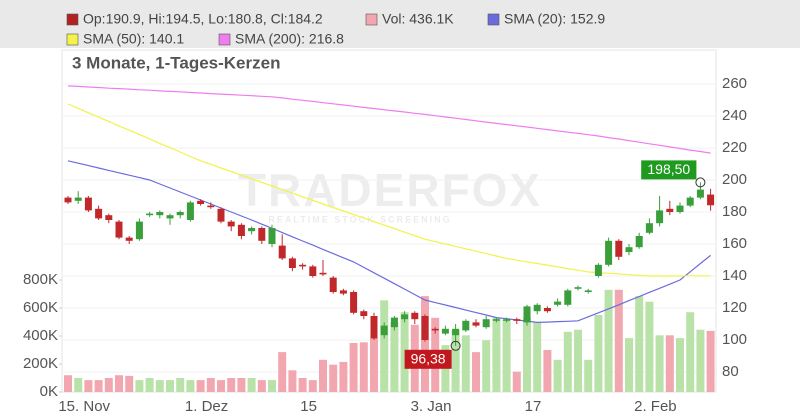 The height and width of the screenshot is (420, 800). Describe the element at coordinates (734, 275) in the screenshot. I see `y-tick-label: 140` at that location.